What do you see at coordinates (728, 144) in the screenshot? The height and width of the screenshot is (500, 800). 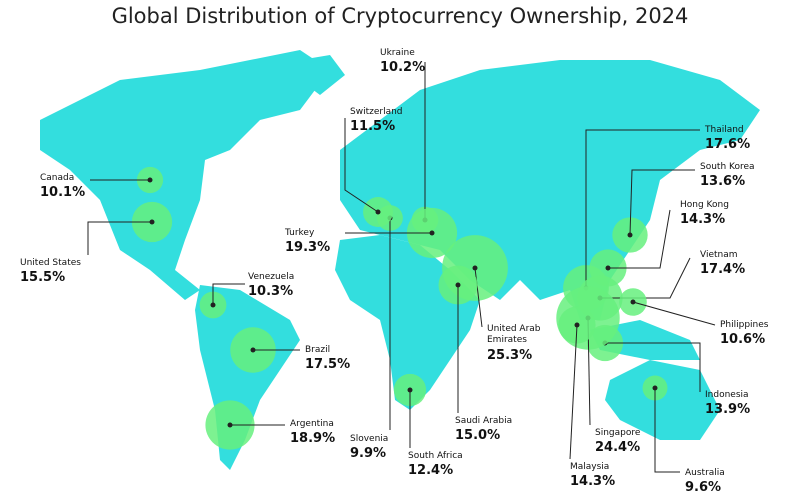 I see `country-value: 17.6%` at bounding box center [728, 144].